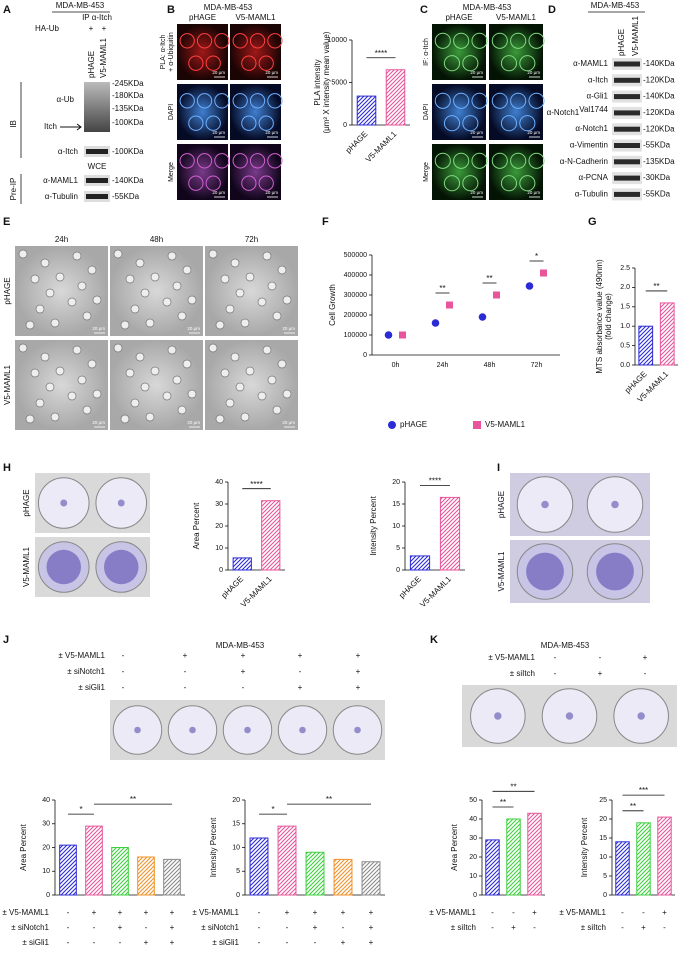  I want to click on panel-label: I, so click(498, 468).